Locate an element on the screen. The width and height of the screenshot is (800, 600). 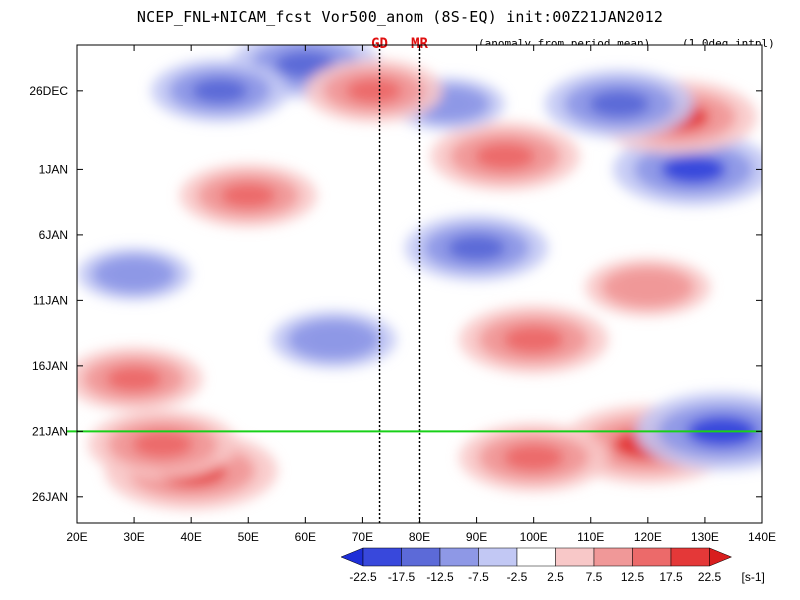
y-tick-label: 16JAN is located at coordinates (50, 366).